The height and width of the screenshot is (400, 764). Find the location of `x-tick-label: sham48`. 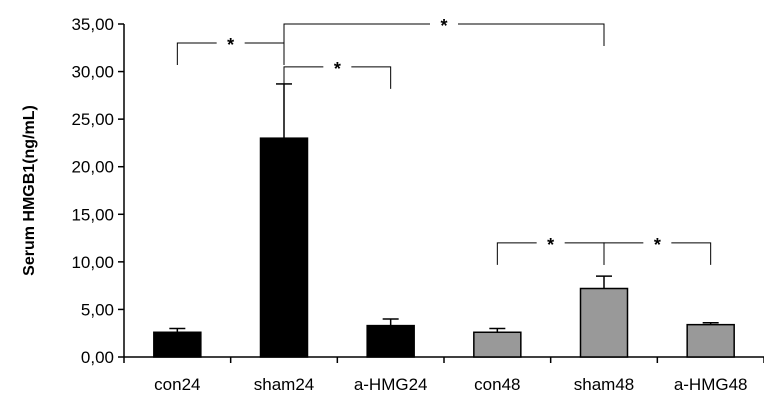

x-tick-label: sham48 is located at coordinates (604, 384).